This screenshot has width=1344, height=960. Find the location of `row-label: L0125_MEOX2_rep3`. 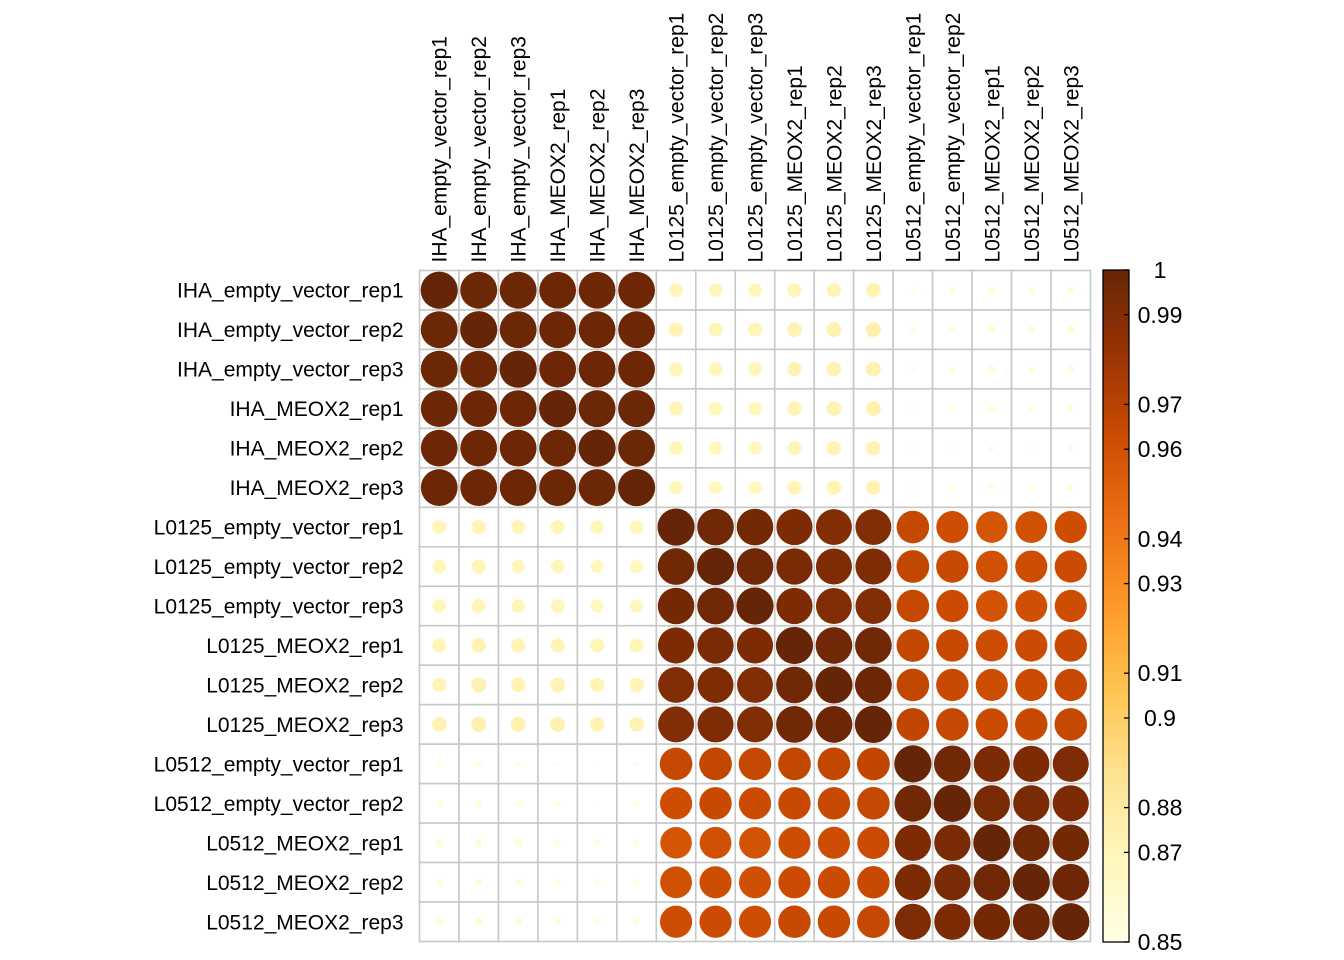

row-label: L0125_MEOX2_rep3 is located at coordinates (304, 725).